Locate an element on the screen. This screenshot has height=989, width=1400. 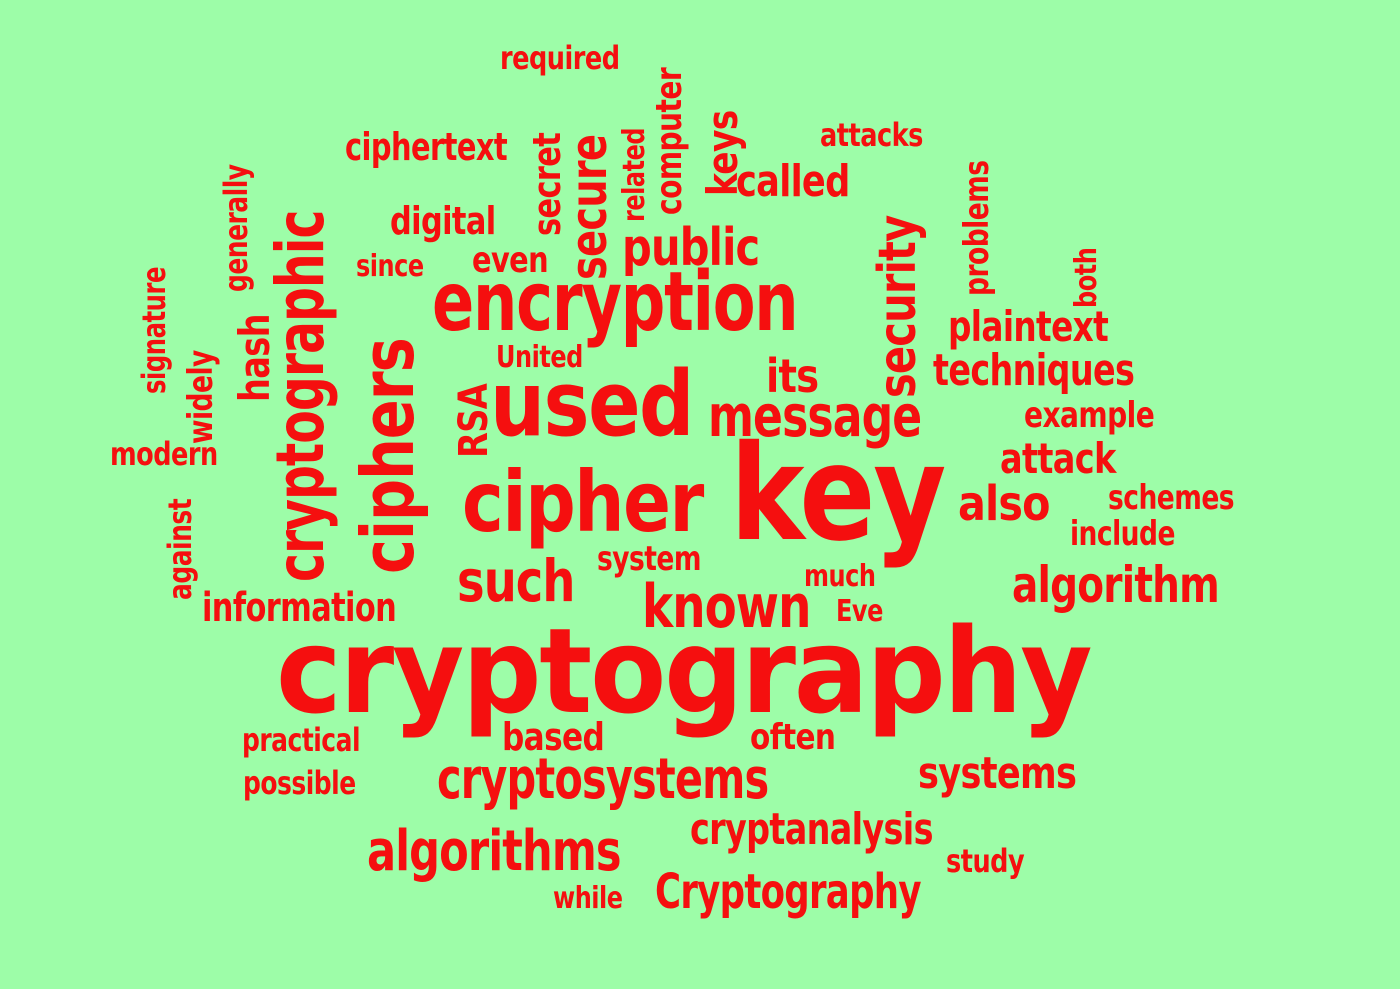
word-include: include is located at coordinates (1122, 534).